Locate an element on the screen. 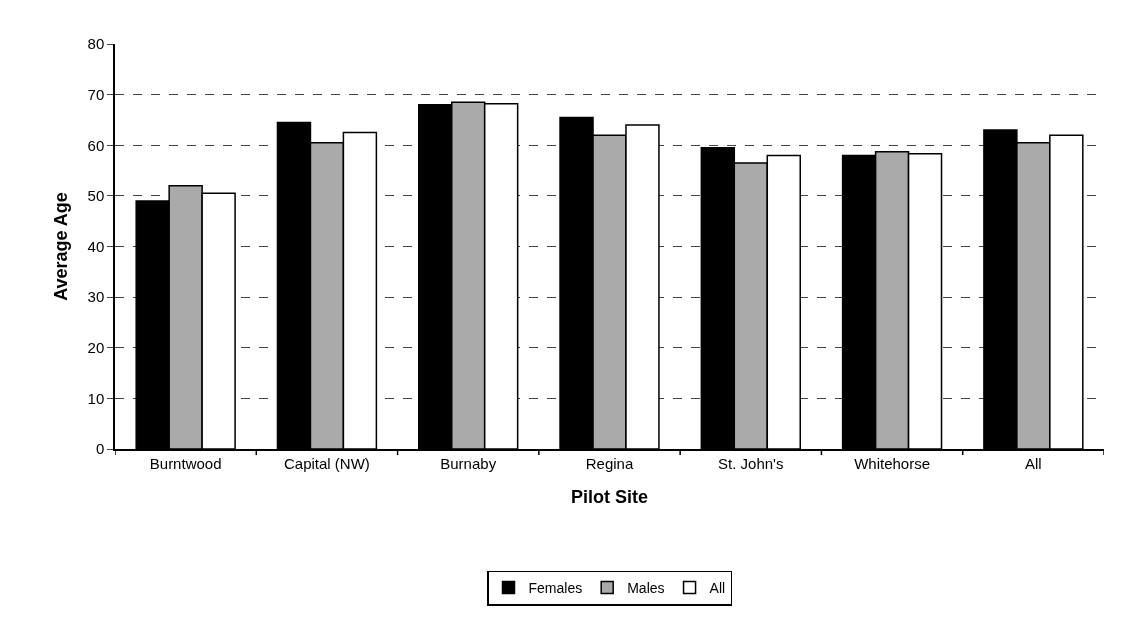 The width and height of the screenshot is (1134, 618). y-tick-label: 0 is located at coordinates (100, 449).